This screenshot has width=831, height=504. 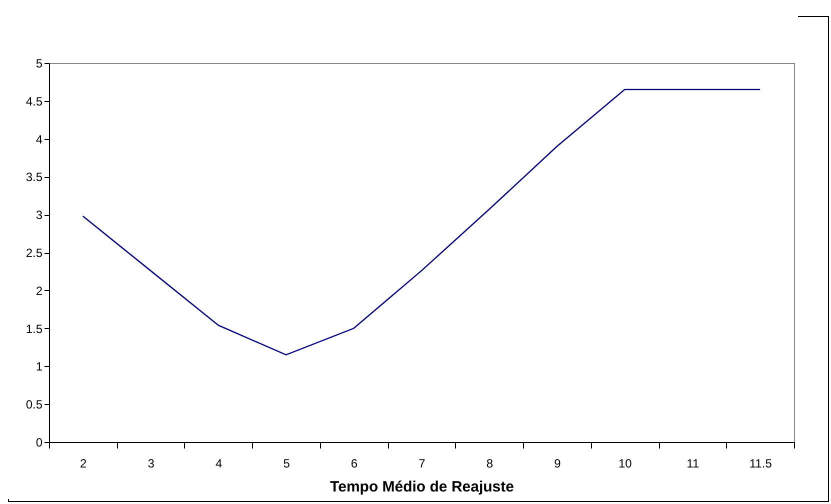 I want to click on y-tick-label: 4.5, so click(x=34, y=101).